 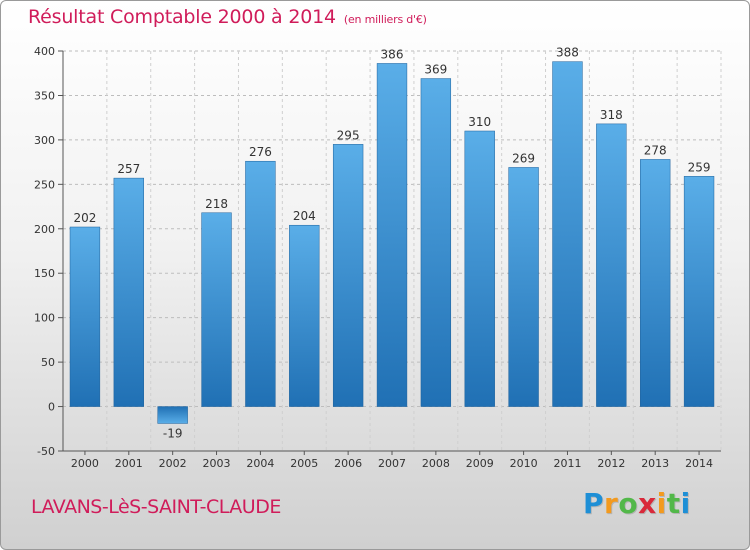 What do you see at coordinates (435, 70) in the screenshot?
I see `data-label-2008: 369` at bounding box center [435, 70].